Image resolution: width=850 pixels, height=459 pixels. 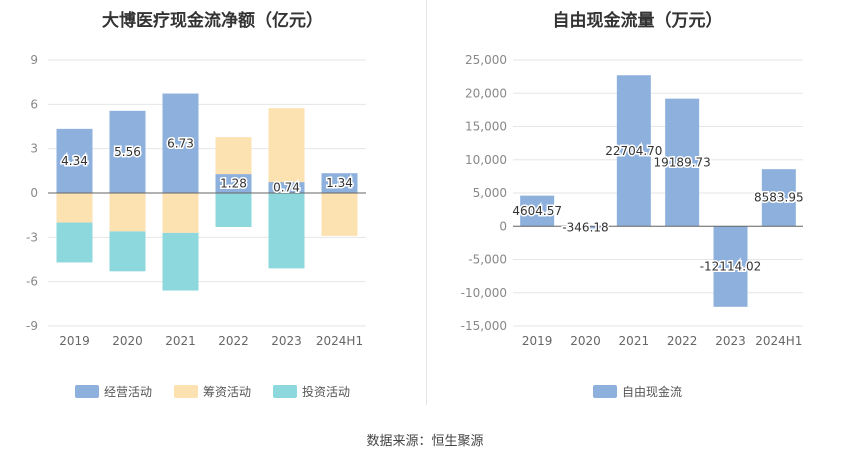 I want to click on legend-item-operating: 经营活动, so click(x=113, y=391).